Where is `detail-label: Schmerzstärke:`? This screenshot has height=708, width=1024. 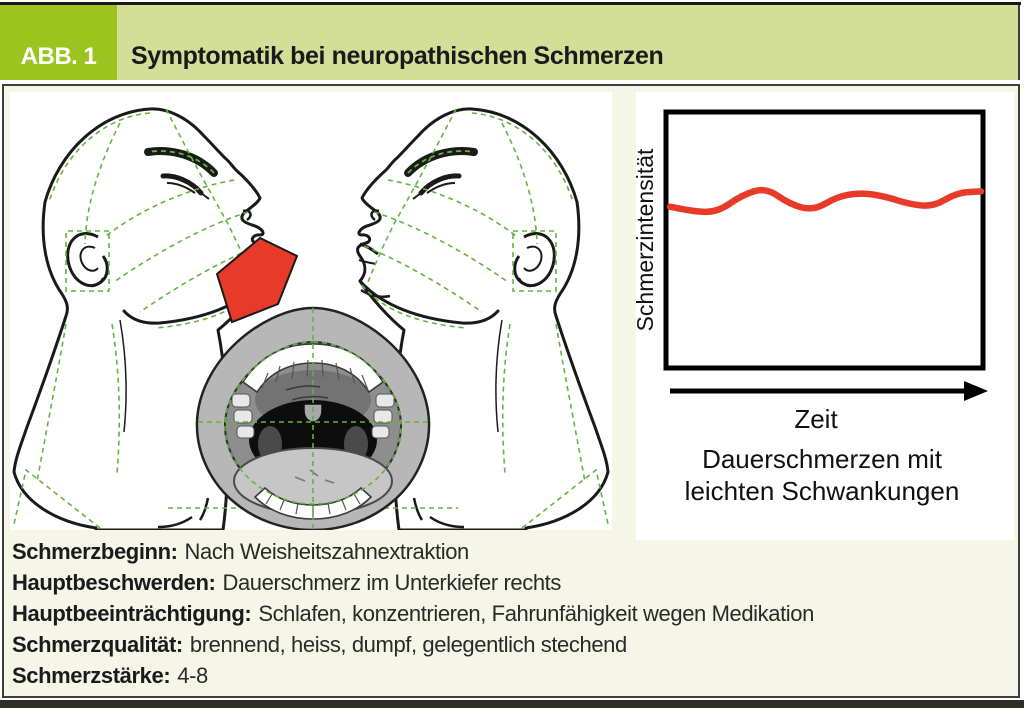 detail-label: Schmerzstärke: is located at coordinates (91, 675).